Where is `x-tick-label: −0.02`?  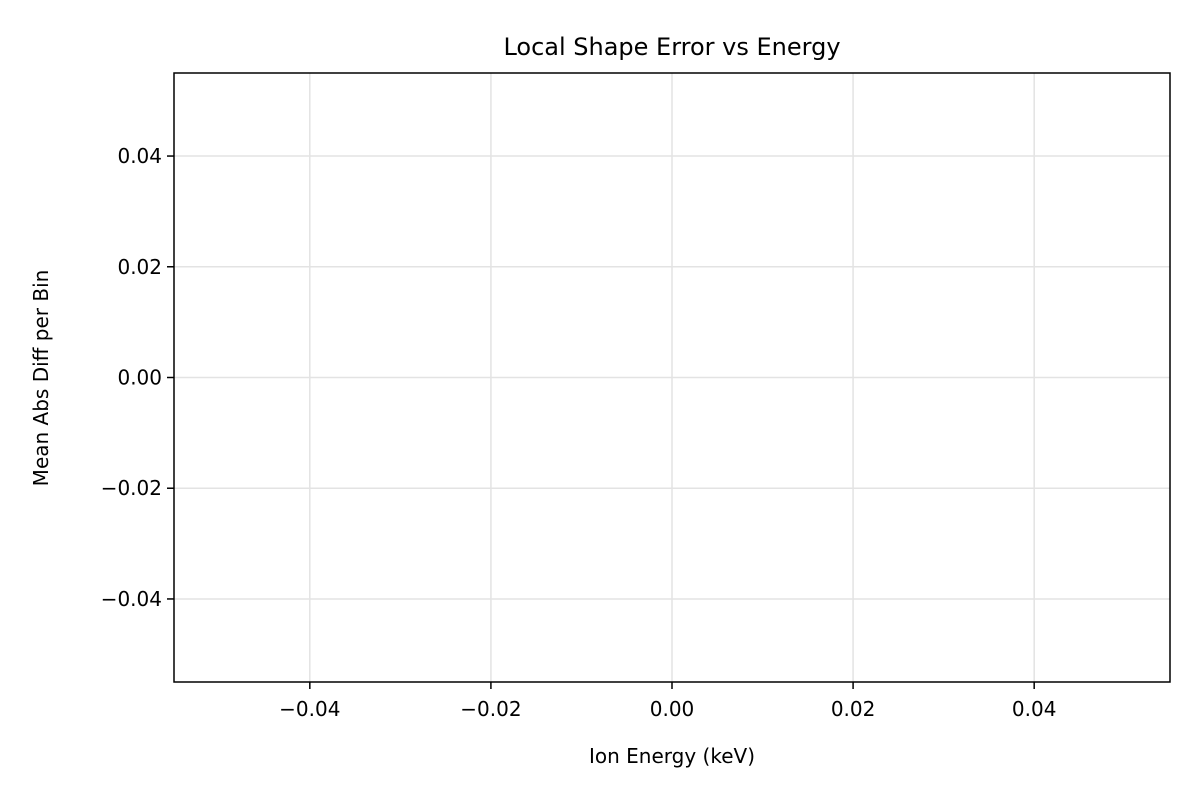
x-tick-label: −0.02 is located at coordinates (490, 709).